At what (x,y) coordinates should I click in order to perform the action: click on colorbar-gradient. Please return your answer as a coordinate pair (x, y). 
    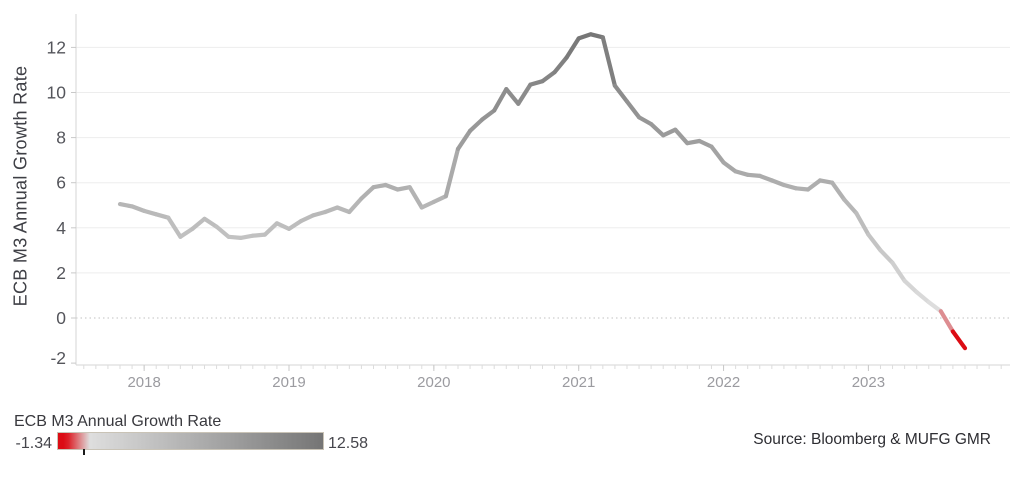
    Looking at the image, I should click on (190, 441).